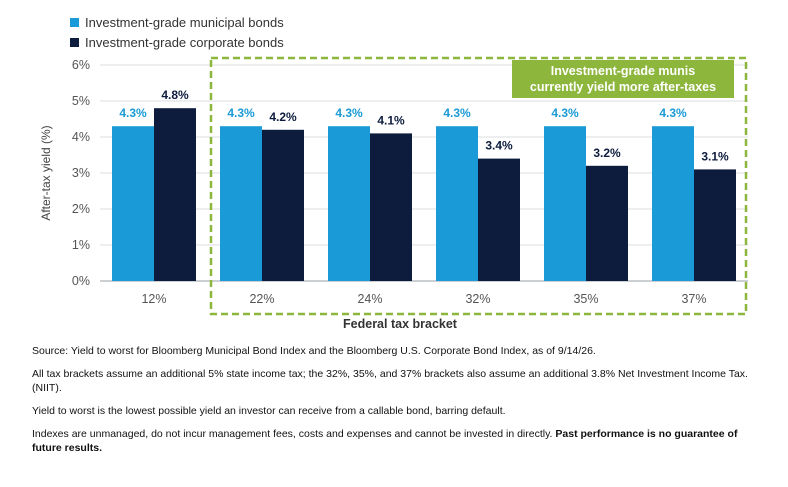 Image resolution: width=788 pixels, height=487 pixels. Describe the element at coordinates (81, 65) in the screenshot. I see `y-tick-label: 6%` at that location.